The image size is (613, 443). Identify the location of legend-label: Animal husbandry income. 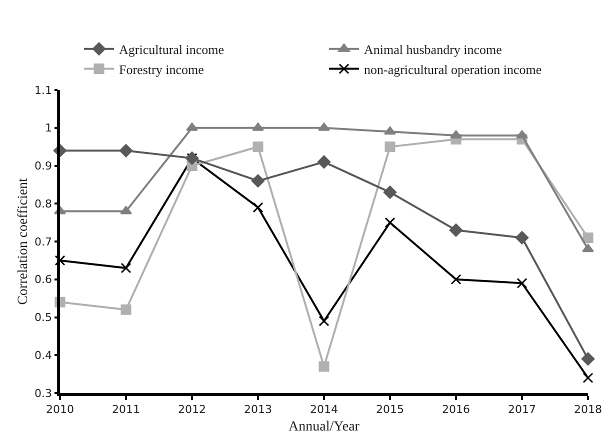
(433, 49).